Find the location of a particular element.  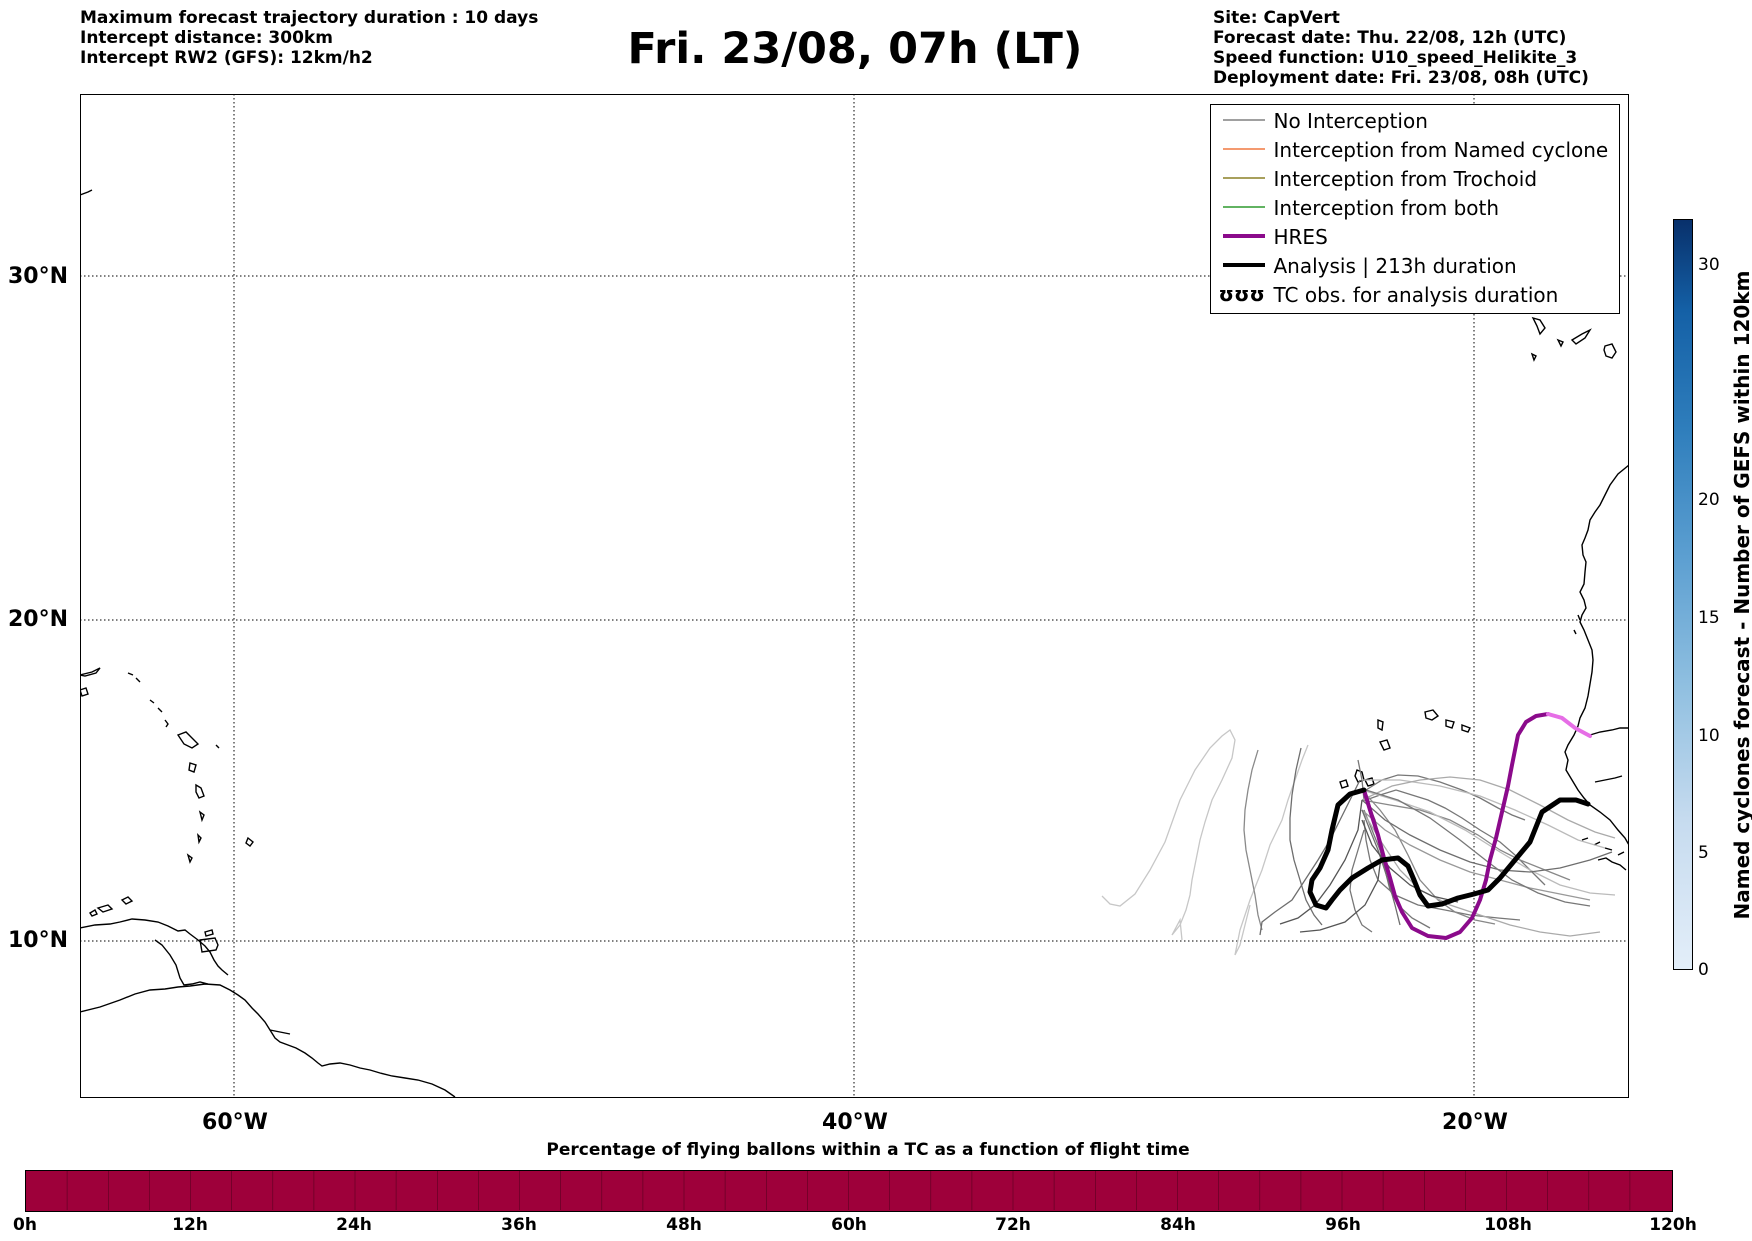

guadeloupe is located at coordinates (187, 739).